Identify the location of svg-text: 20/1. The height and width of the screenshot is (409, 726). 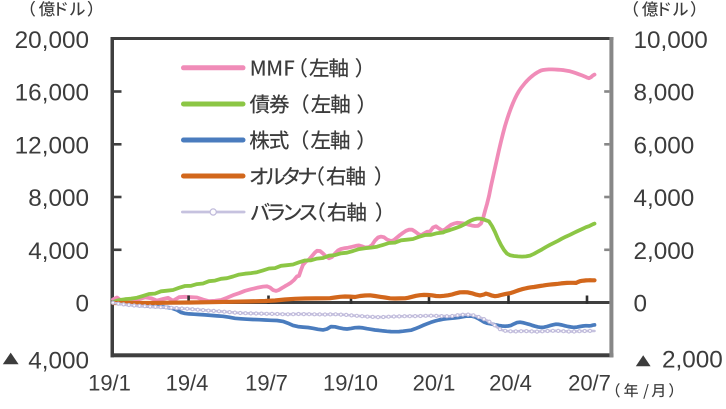
(434, 383).